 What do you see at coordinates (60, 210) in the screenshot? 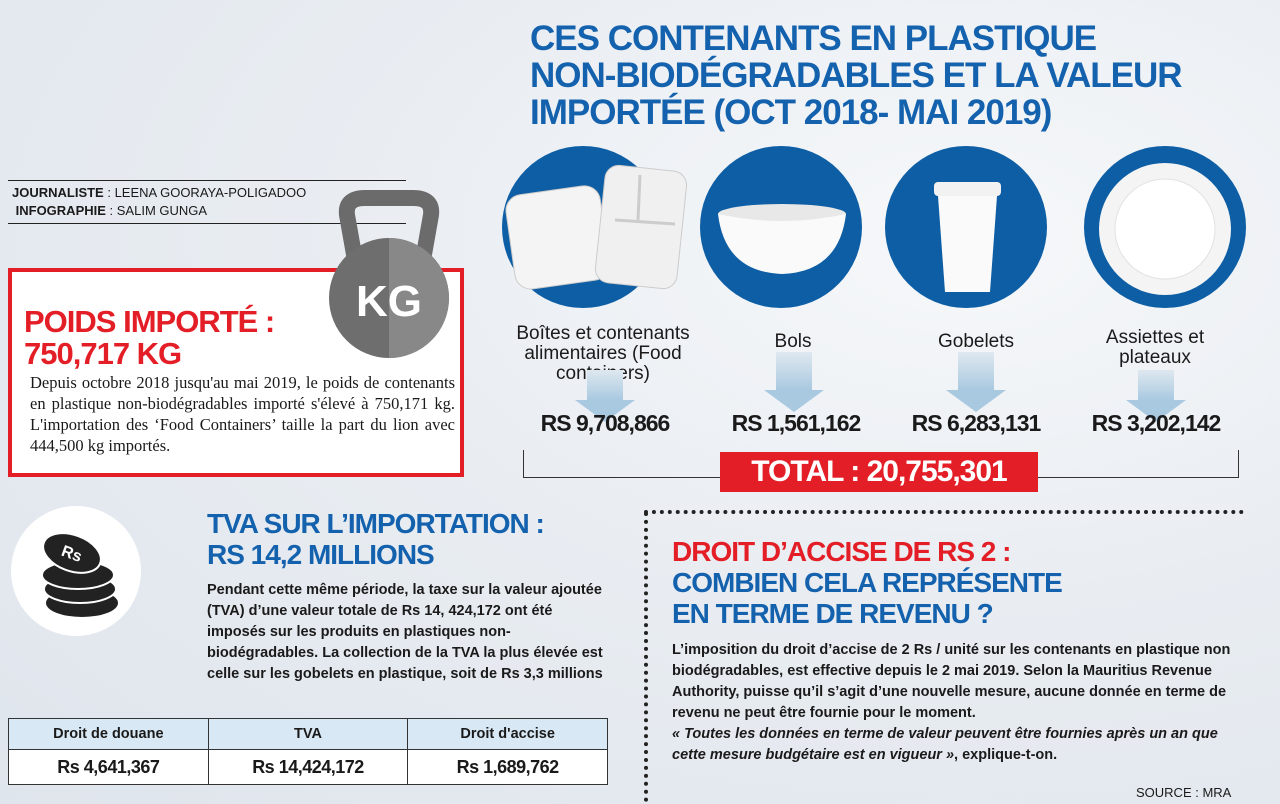
I see `infographie-label: INFOGRAPHIE` at bounding box center [60, 210].